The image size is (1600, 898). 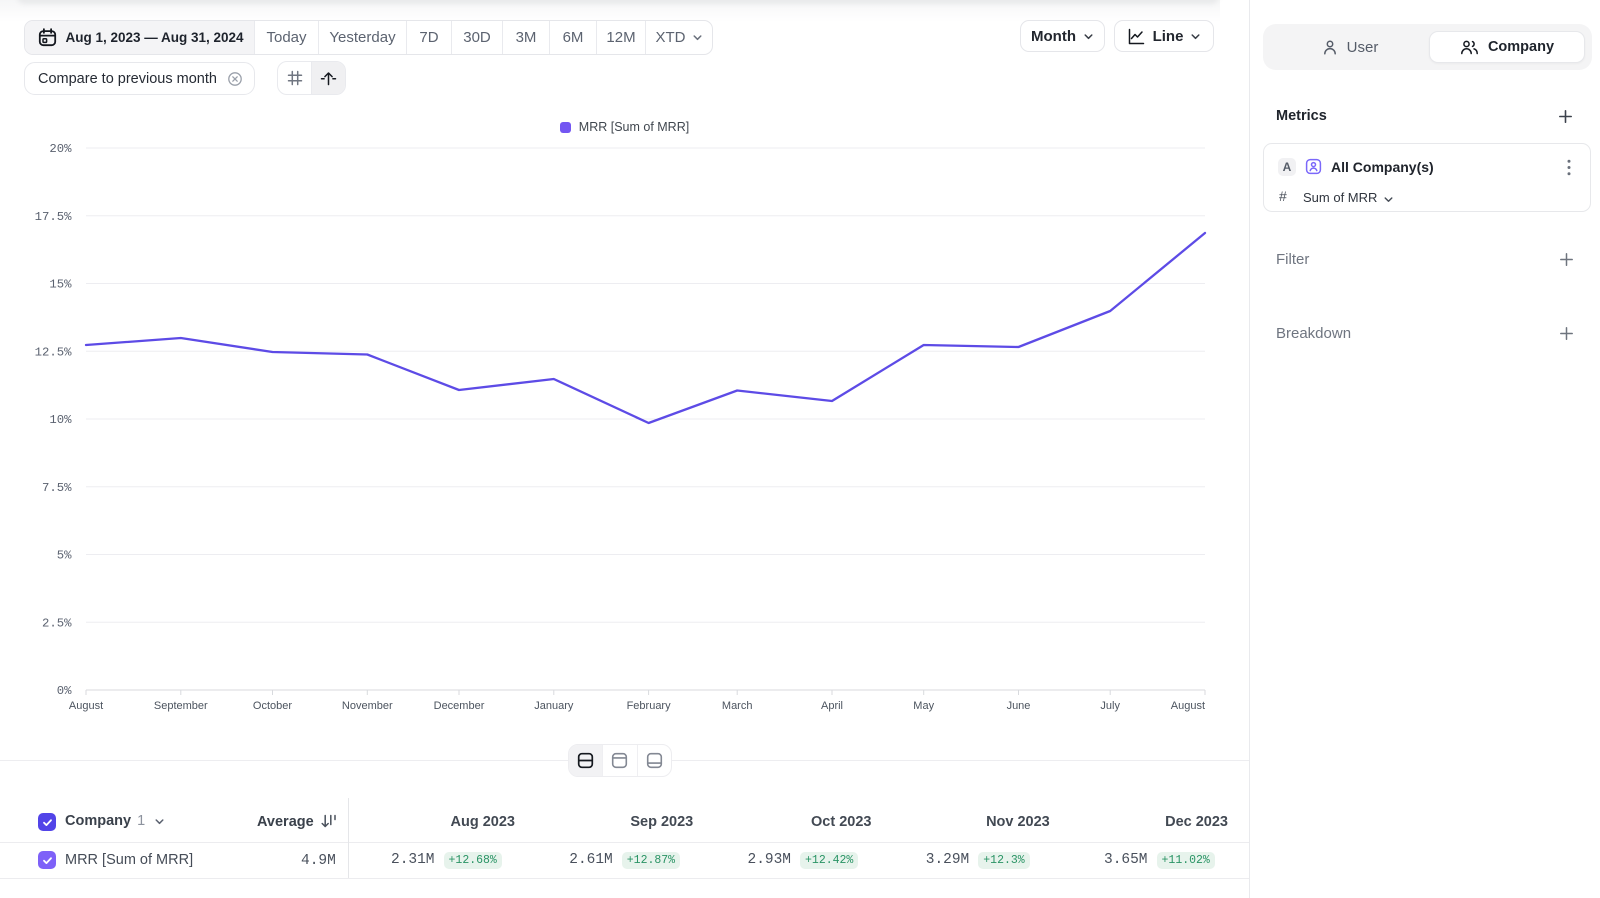 I want to click on svg-text: September, so click(x=181, y=706).